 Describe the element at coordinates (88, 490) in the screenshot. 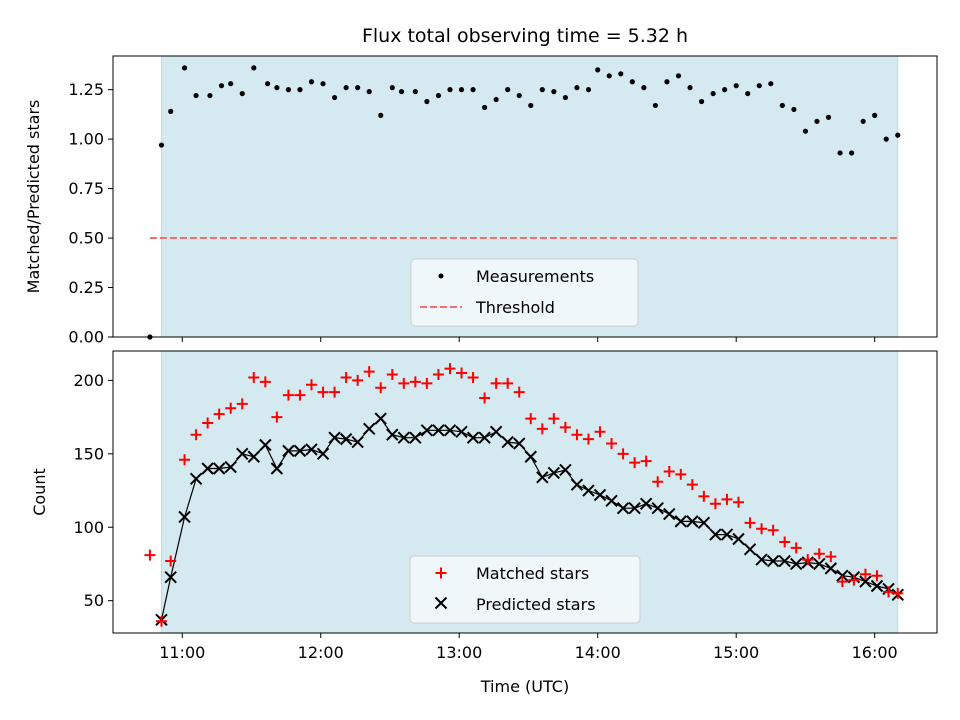

I see `bottom-y-tick-labels: 50 100 150 200` at that location.